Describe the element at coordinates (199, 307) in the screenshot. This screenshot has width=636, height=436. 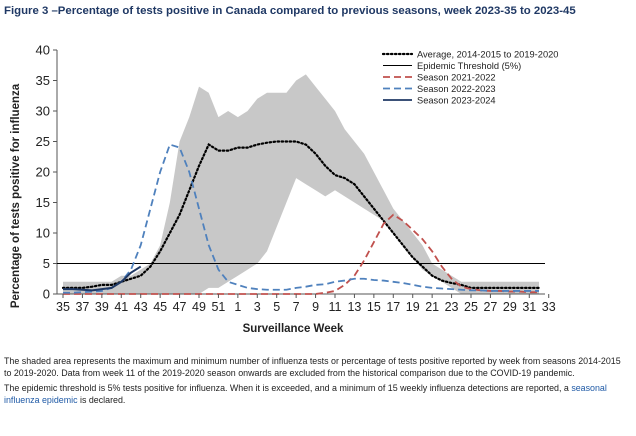
I see `x-tick-label: 49` at that location.